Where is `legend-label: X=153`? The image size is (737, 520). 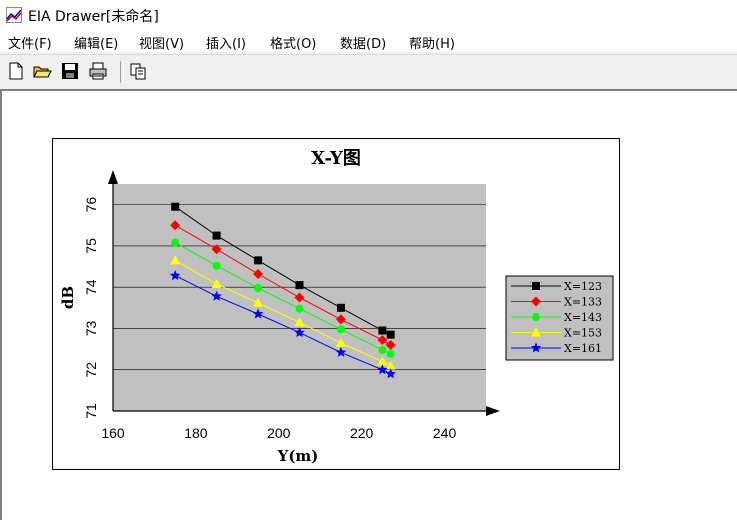 legend-label: X=153 is located at coordinates (583, 333).